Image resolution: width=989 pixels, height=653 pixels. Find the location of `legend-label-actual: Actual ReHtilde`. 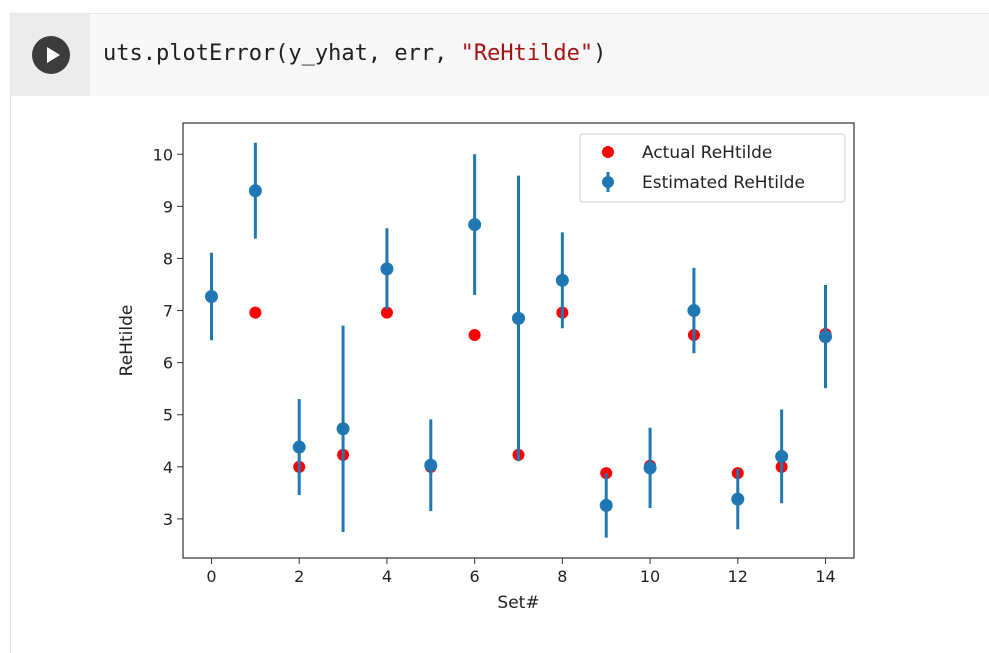

legend-label-actual: Actual ReHtilde is located at coordinates (707, 153).